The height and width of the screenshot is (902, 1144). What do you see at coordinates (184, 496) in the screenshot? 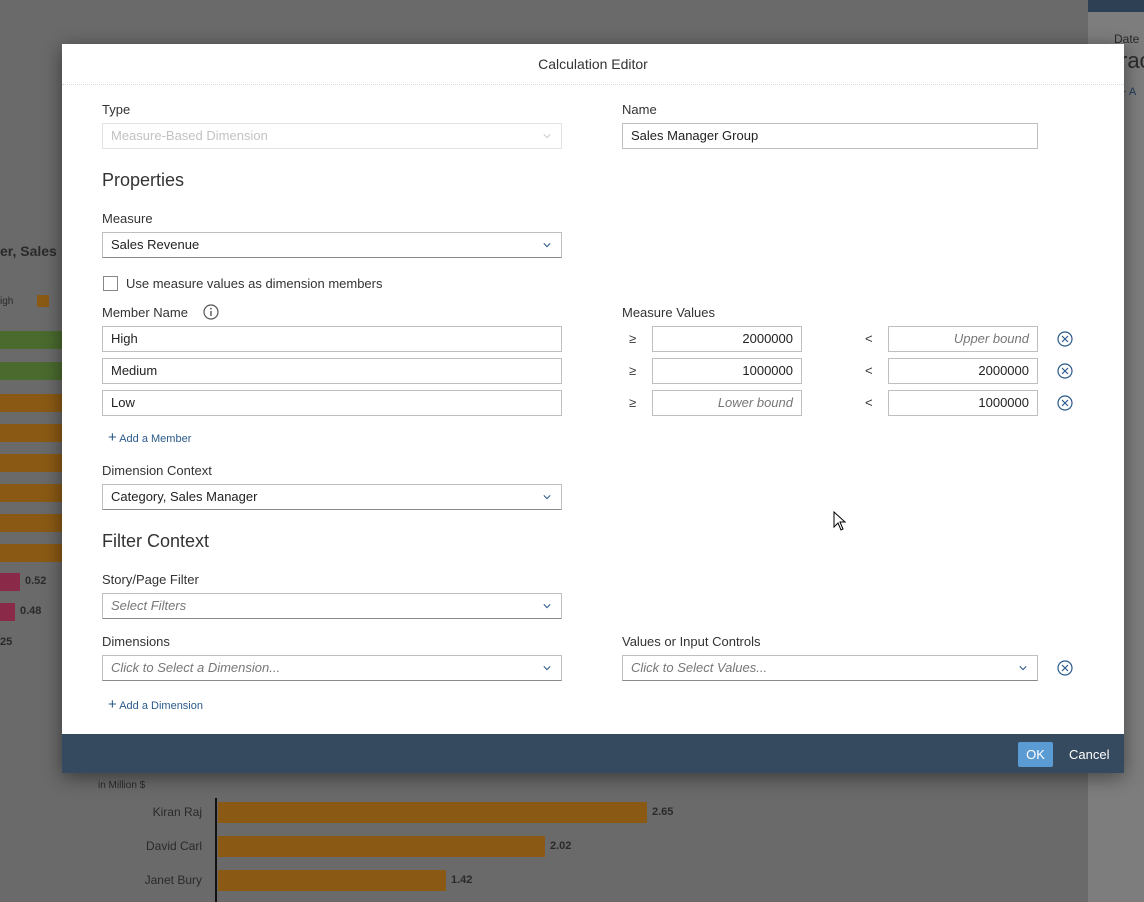
I see `dimension-context-value: Category, Sales Manager` at bounding box center [184, 496].